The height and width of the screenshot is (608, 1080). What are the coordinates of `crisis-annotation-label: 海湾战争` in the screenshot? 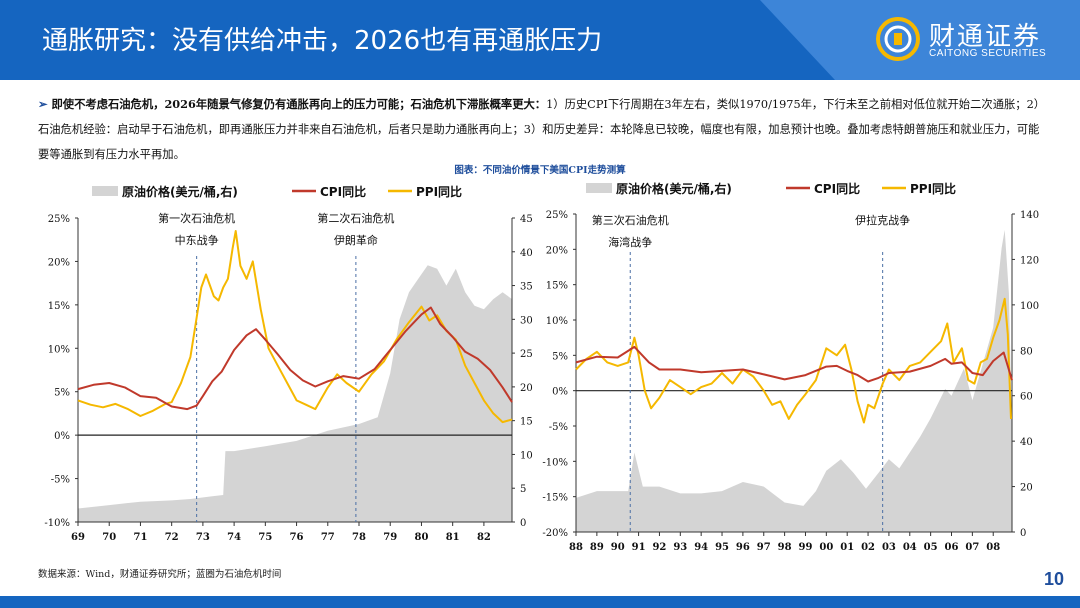 It's located at (630, 242).